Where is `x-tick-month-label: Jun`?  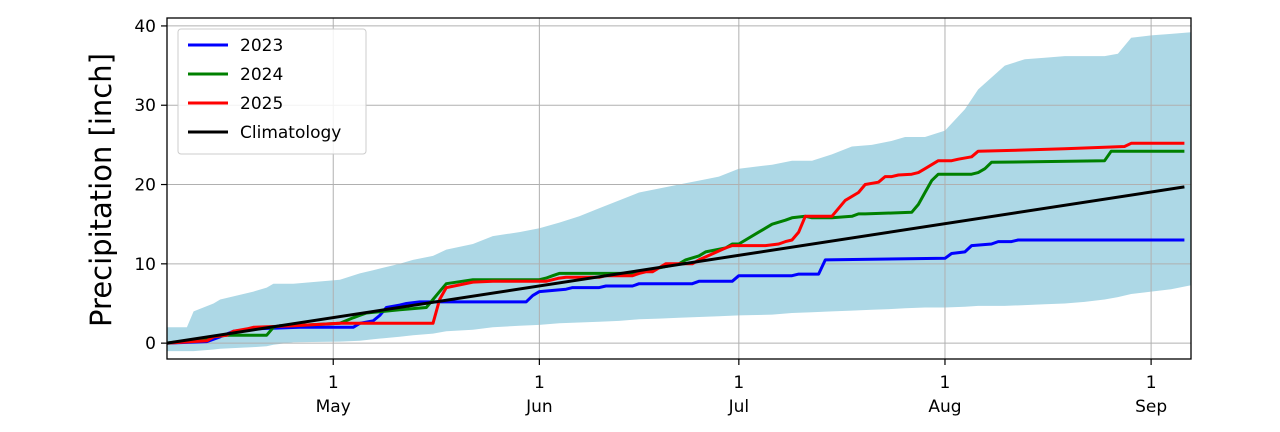 x-tick-month-label: Jun is located at coordinates (539, 407).